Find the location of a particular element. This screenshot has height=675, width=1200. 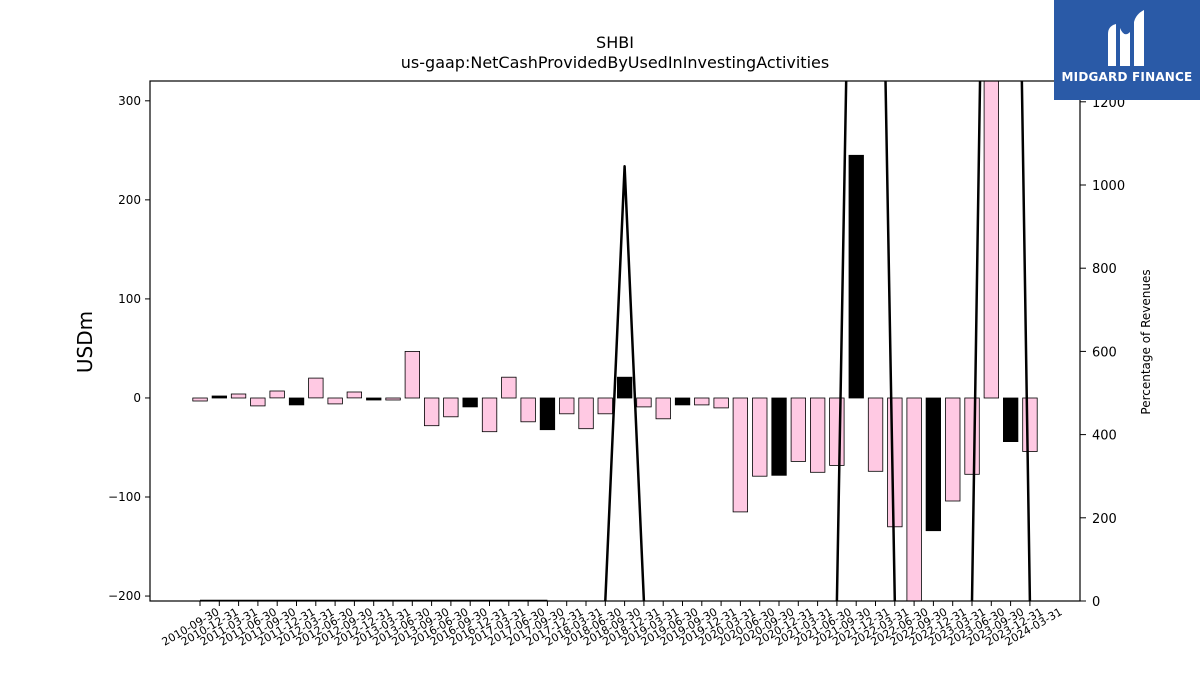

y-tick-label: −100 is located at coordinates (124, 497).